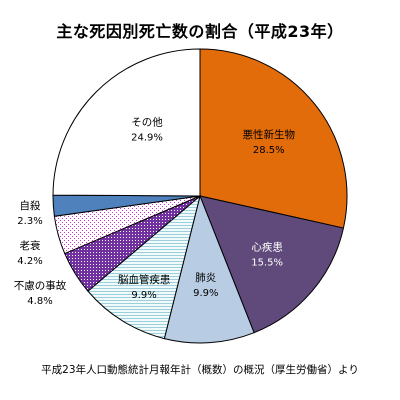  Describe the element at coordinates (267, 262) in the screenshot. I see `slice-value-label: 15.5%` at that location.